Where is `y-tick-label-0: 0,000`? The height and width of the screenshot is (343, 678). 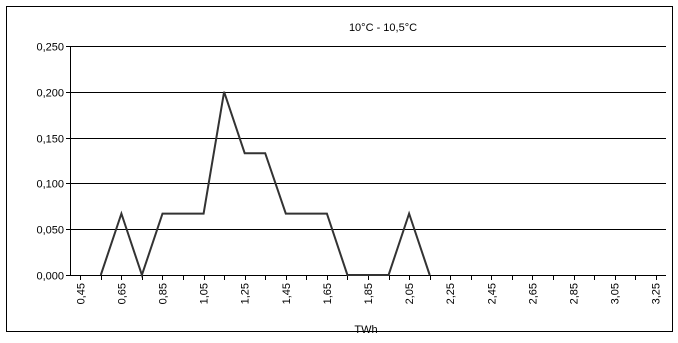 y-tick-label-0: 0,000 is located at coordinates (50, 277).